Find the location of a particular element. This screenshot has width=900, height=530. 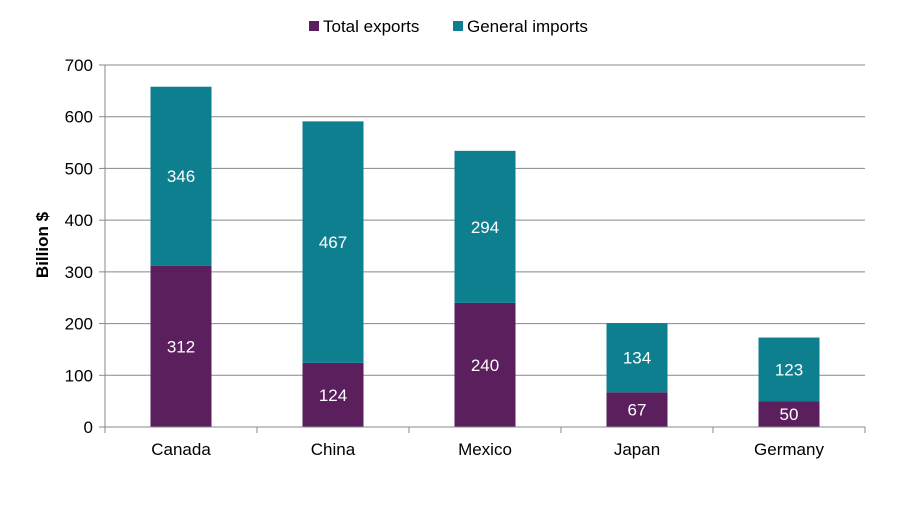

y-axis-label: Billion $ is located at coordinates (42, 244).